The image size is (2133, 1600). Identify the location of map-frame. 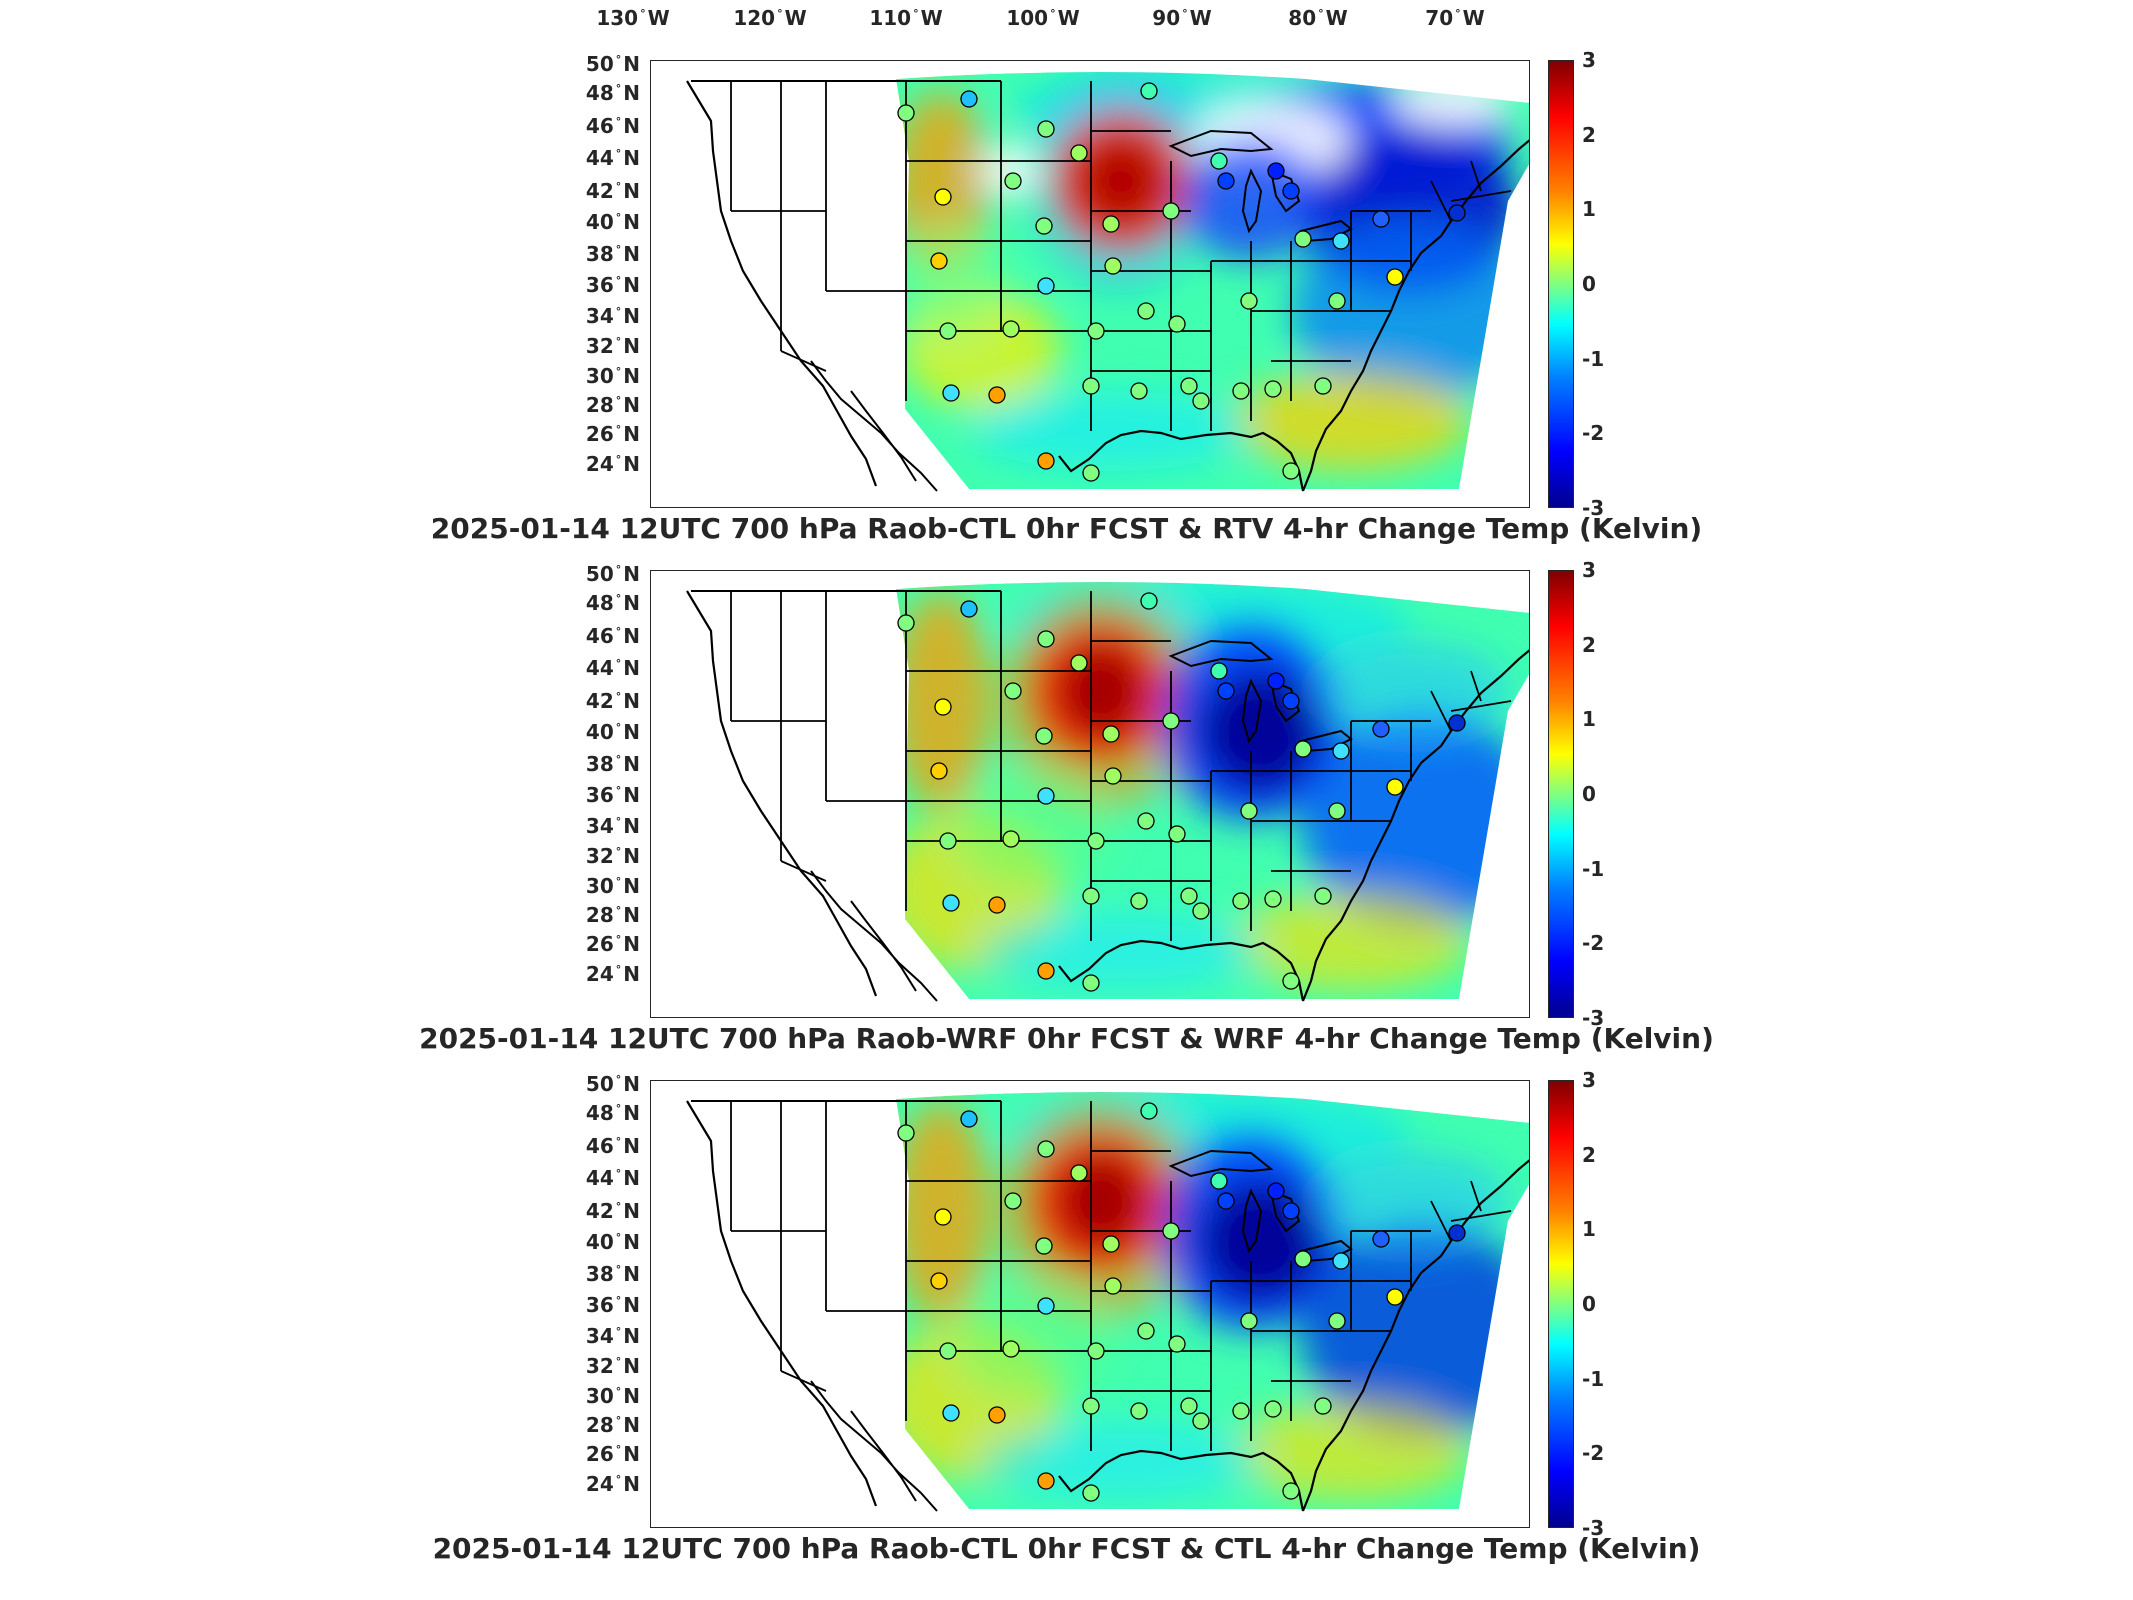
(1090, 1304).